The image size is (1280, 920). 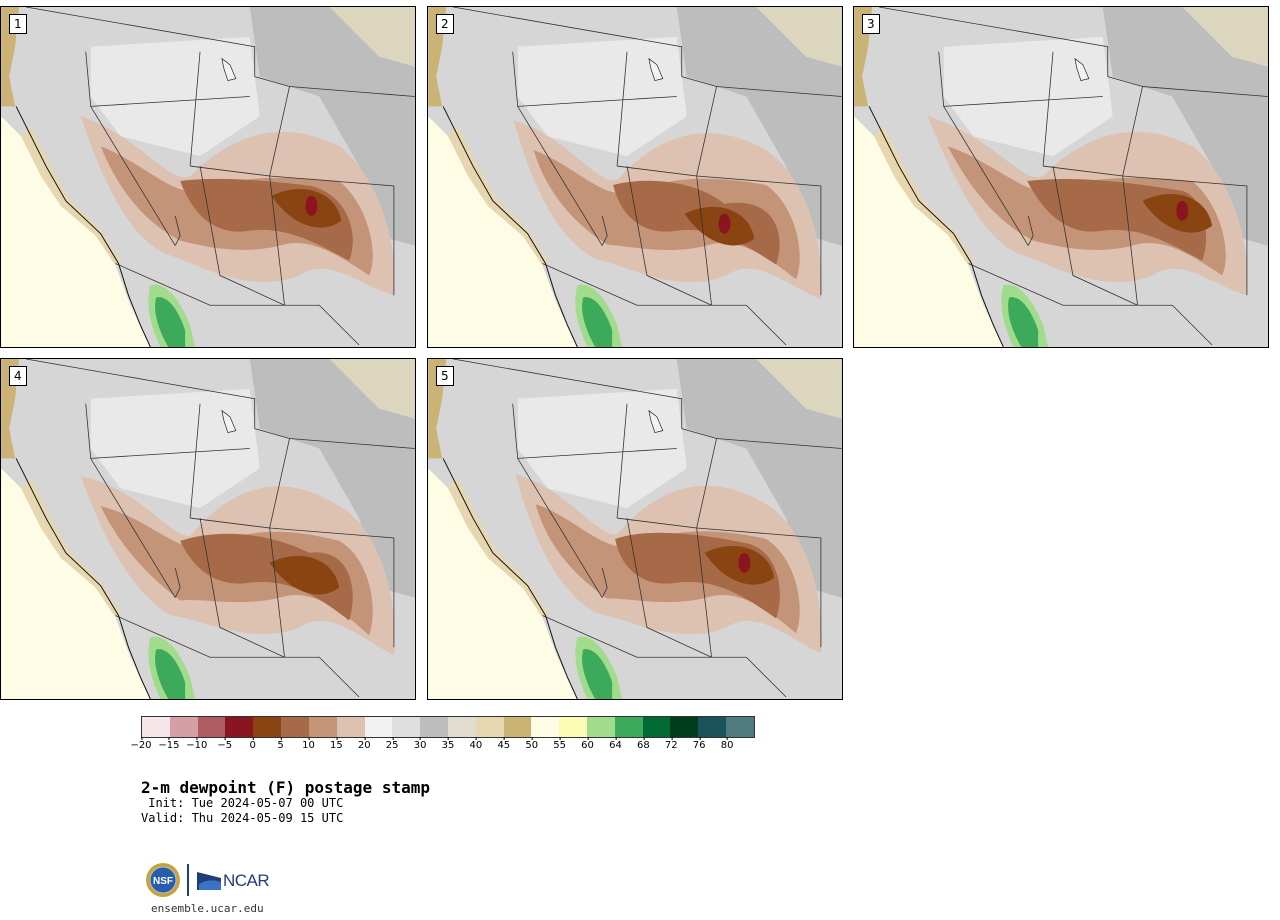 What do you see at coordinates (615, 744) in the screenshot?
I see `colorbar-tick-label: 64` at bounding box center [615, 744].